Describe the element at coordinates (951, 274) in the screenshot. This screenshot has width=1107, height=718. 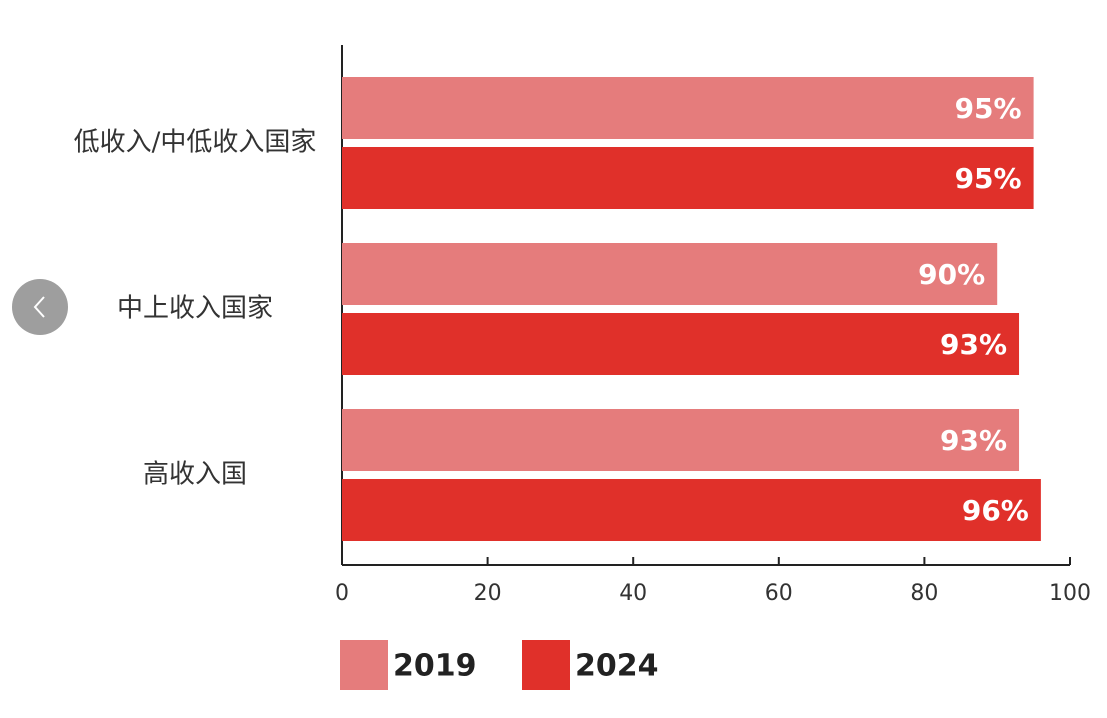
I see `value-label: 90%` at that location.